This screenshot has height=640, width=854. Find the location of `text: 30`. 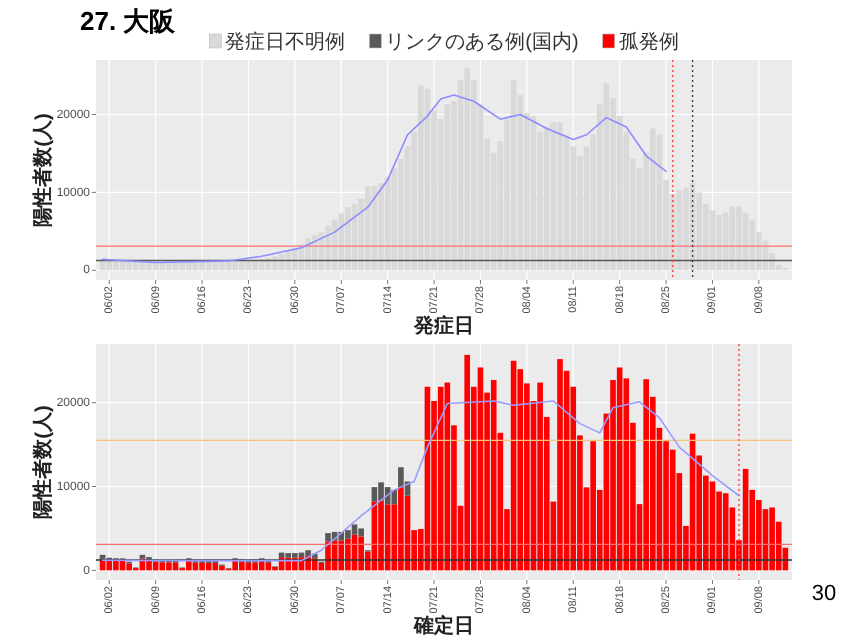

text: 30 is located at coordinates (824, 594).